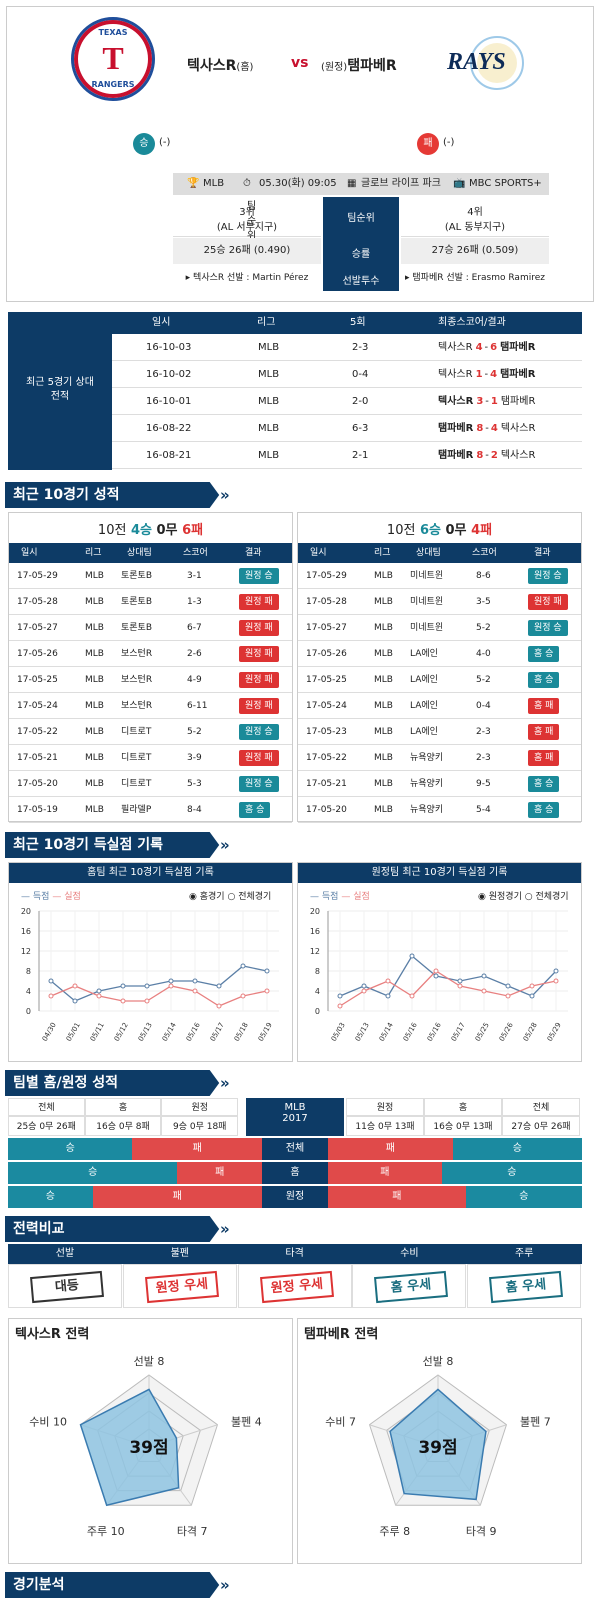  I want to click on radio-away-games: 원정경기, so click(505, 897).